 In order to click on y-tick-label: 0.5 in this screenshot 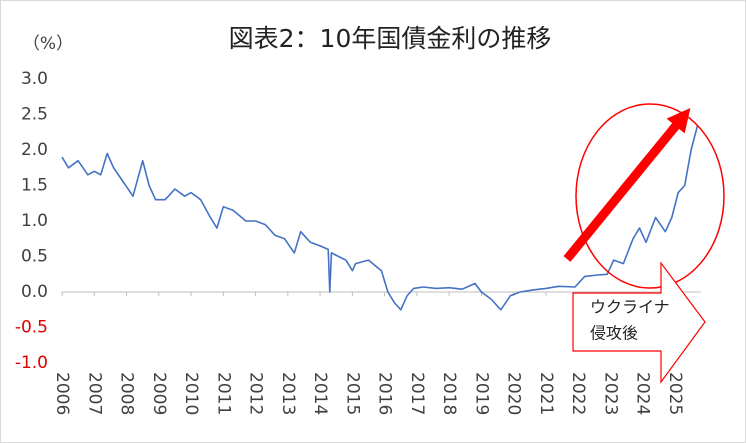, I will do `click(34, 257)`.